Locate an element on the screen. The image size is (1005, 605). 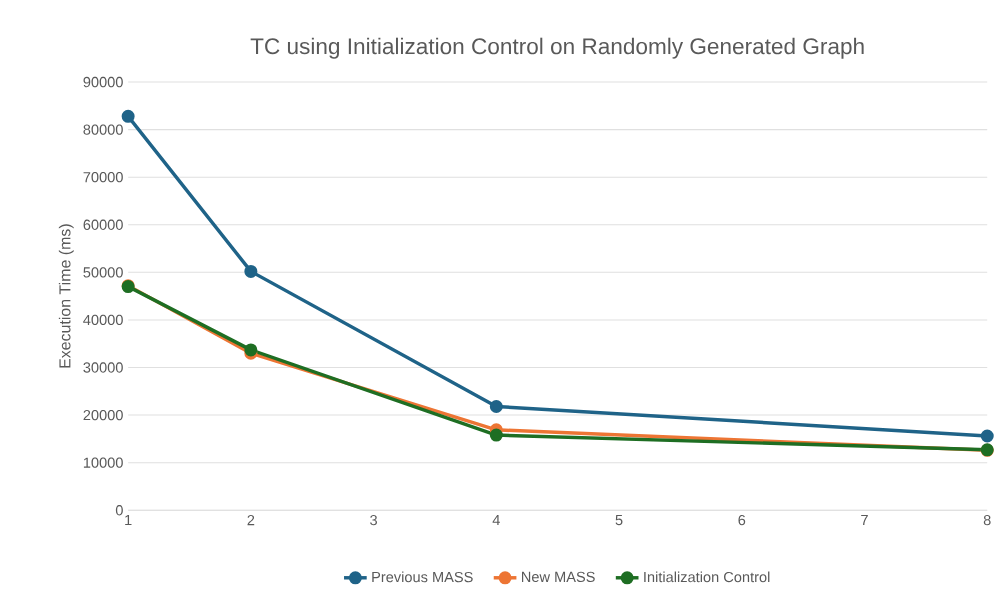
y-tick-label: 10000 is located at coordinates (103, 462).